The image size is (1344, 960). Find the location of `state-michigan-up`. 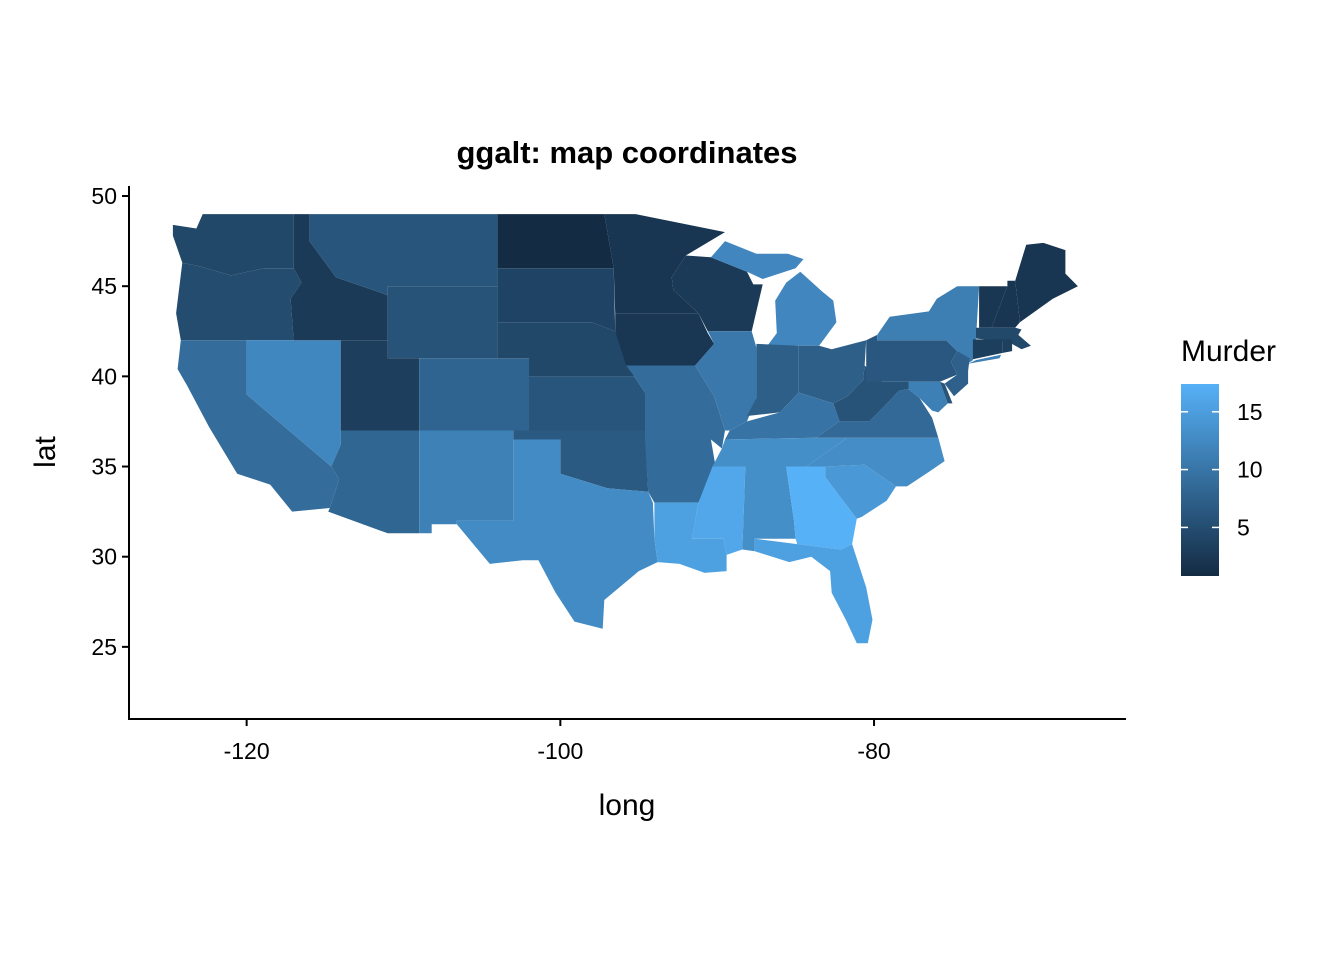

state-michigan-up is located at coordinates (757, 260).